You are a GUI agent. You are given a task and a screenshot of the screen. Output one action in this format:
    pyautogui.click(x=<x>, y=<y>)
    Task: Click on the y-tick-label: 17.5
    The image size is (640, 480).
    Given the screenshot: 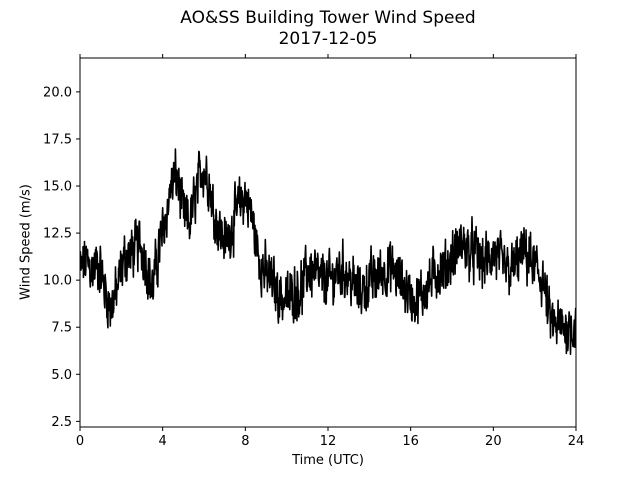 What is the action you would take?
    pyautogui.click(x=57, y=139)
    